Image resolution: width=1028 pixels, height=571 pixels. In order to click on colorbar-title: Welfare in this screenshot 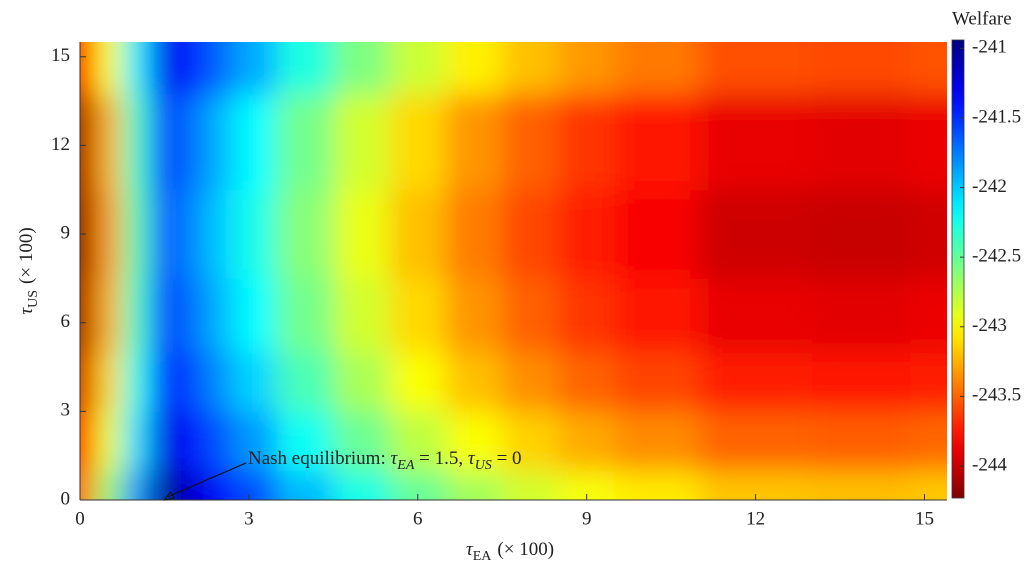, I will do `click(982, 18)`.